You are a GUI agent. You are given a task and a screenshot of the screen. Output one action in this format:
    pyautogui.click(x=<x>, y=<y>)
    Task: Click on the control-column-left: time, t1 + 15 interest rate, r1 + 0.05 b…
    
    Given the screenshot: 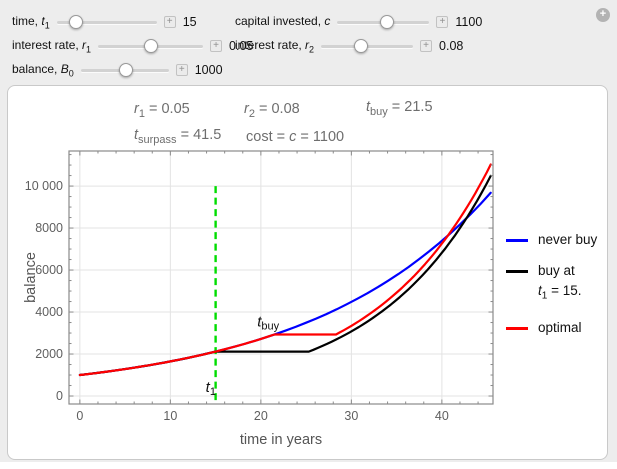 What is the action you would take?
    pyautogui.click(x=132, y=46)
    